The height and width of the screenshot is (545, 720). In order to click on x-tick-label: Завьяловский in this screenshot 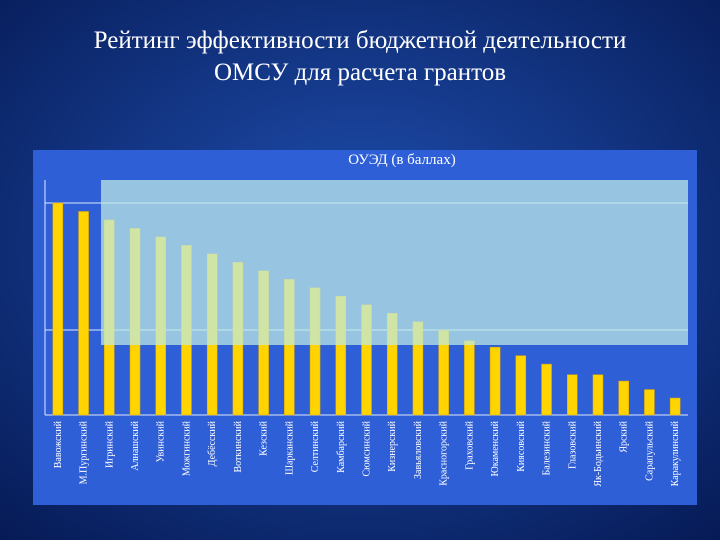, I will do `click(418, 449)`.